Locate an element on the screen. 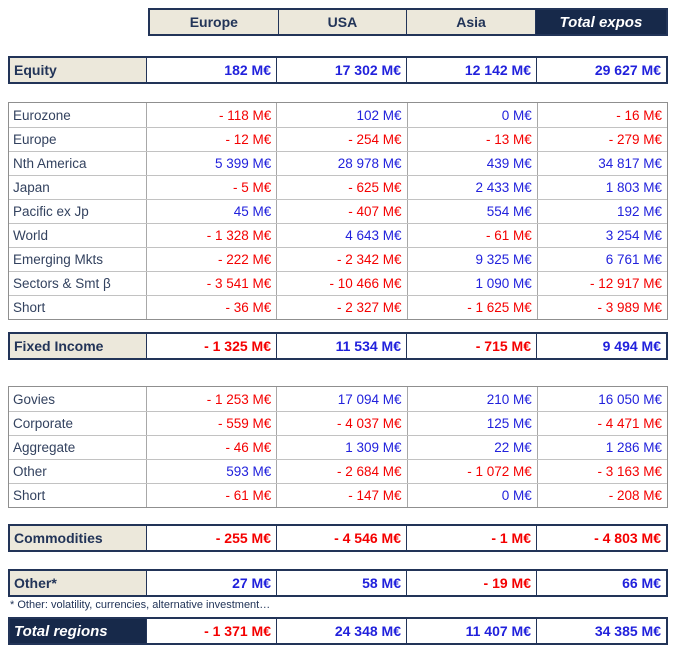 This screenshot has width=673, height=650. value-cell: - 208 M€ is located at coordinates (601, 495).